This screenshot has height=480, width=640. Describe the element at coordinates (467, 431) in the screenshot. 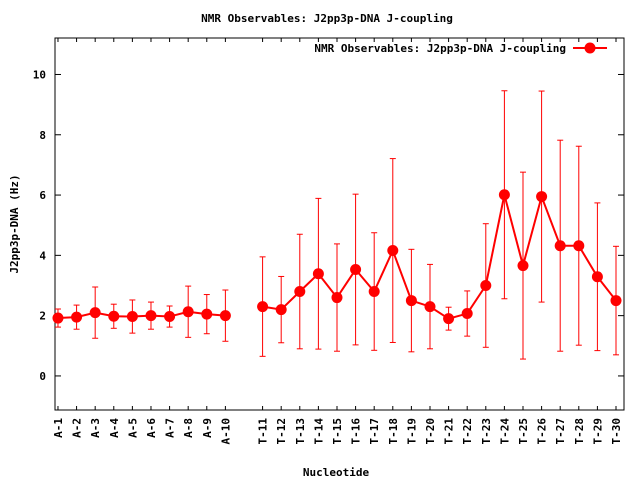

I see `x-tick-label: T-22` at that location.